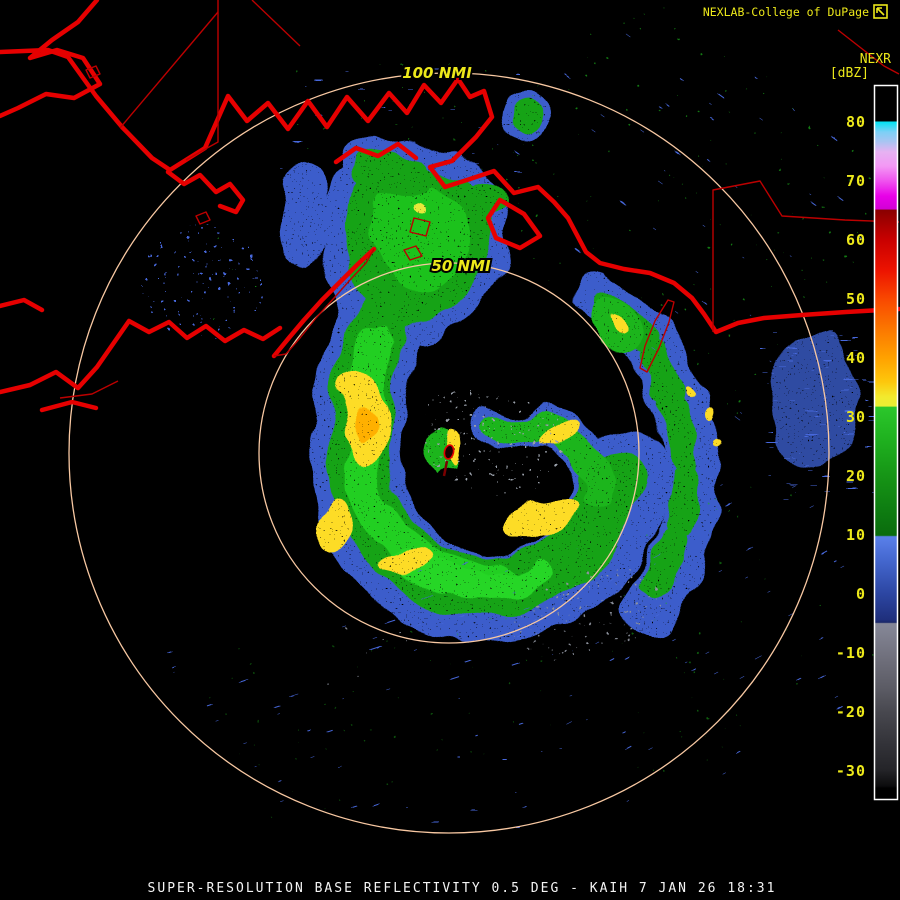 Image resolution: width=900 pixels, height=900 pixels. Describe the element at coordinates (875, 59) in the screenshot. I see `colorbar-title: NEXR` at that location.